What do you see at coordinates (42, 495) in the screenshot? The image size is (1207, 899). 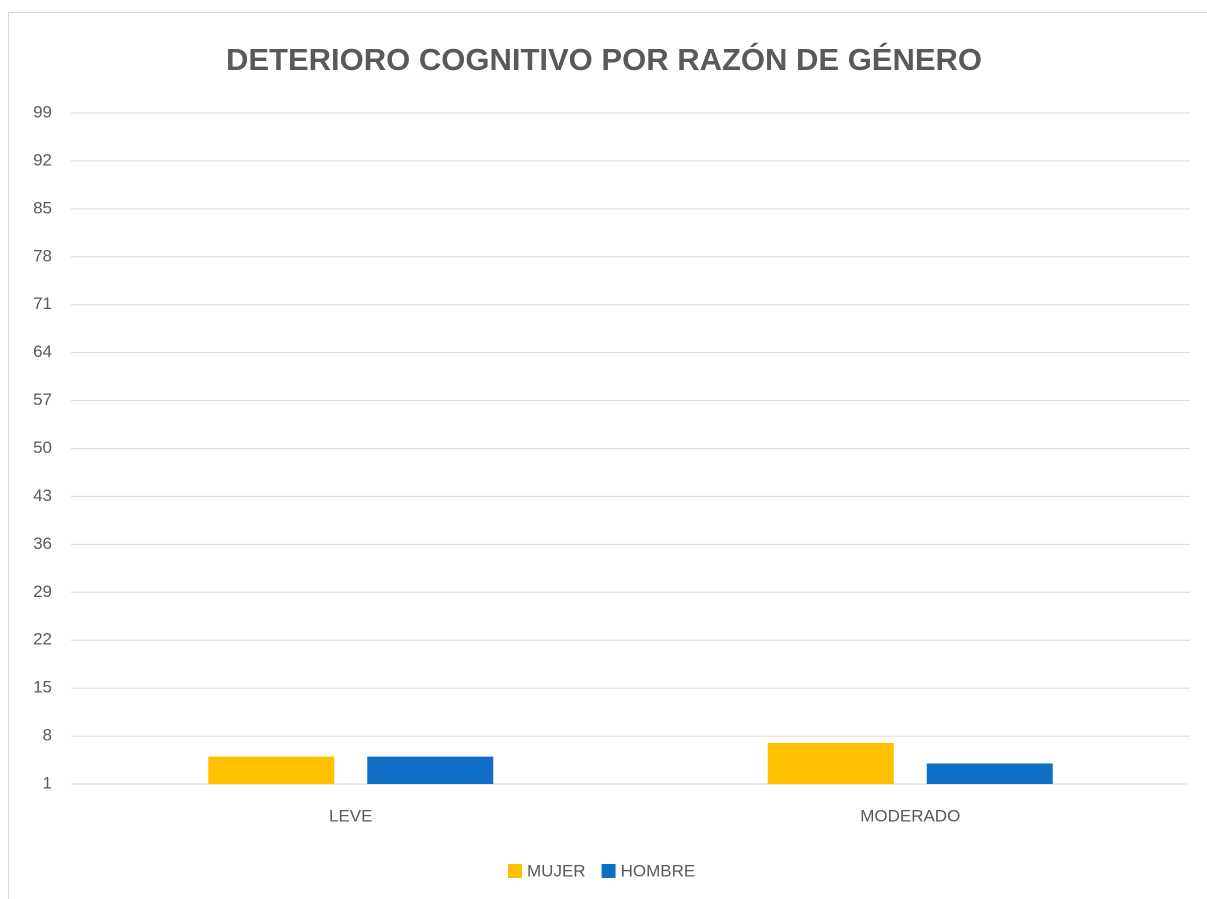 I see `y-tick-label: 43` at bounding box center [42, 495].